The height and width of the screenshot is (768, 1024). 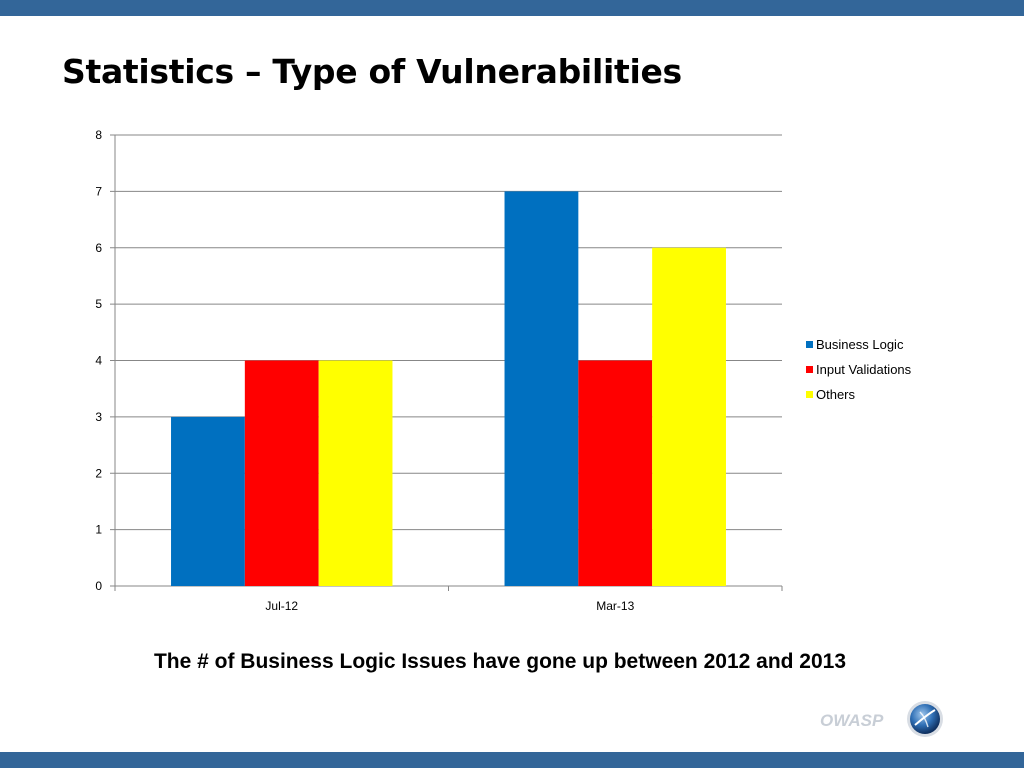 What do you see at coordinates (372, 71) in the screenshot?
I see `slide-title: Statistics – Type of Vulnerabilities` at bounding box center [372, 71].